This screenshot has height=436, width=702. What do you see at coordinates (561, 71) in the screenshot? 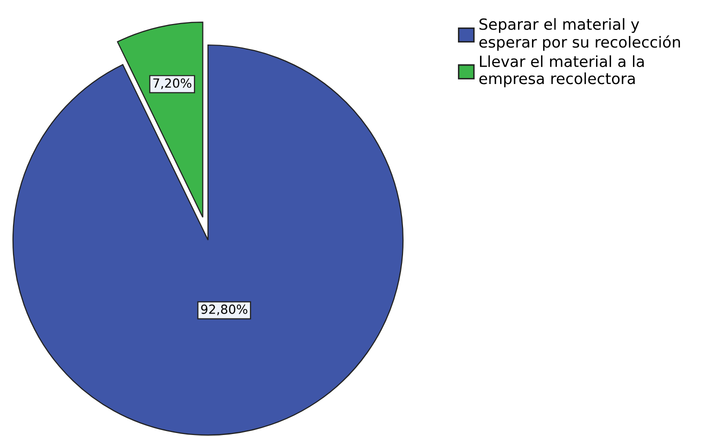
I see `legend-label: Llevar el material a la empresa recolectora` at bounding box center [561, 71].